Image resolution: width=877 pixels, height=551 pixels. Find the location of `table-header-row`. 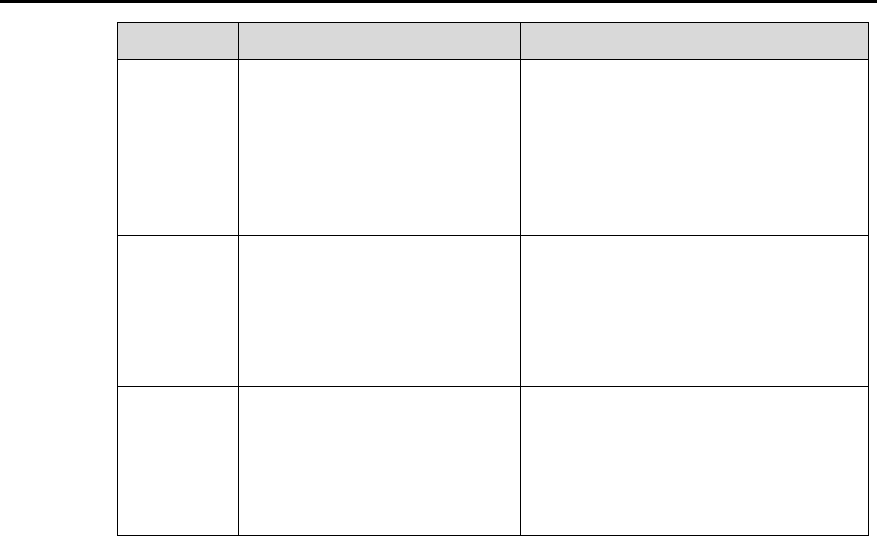

table-header-row is located at coordinates (493, 41).